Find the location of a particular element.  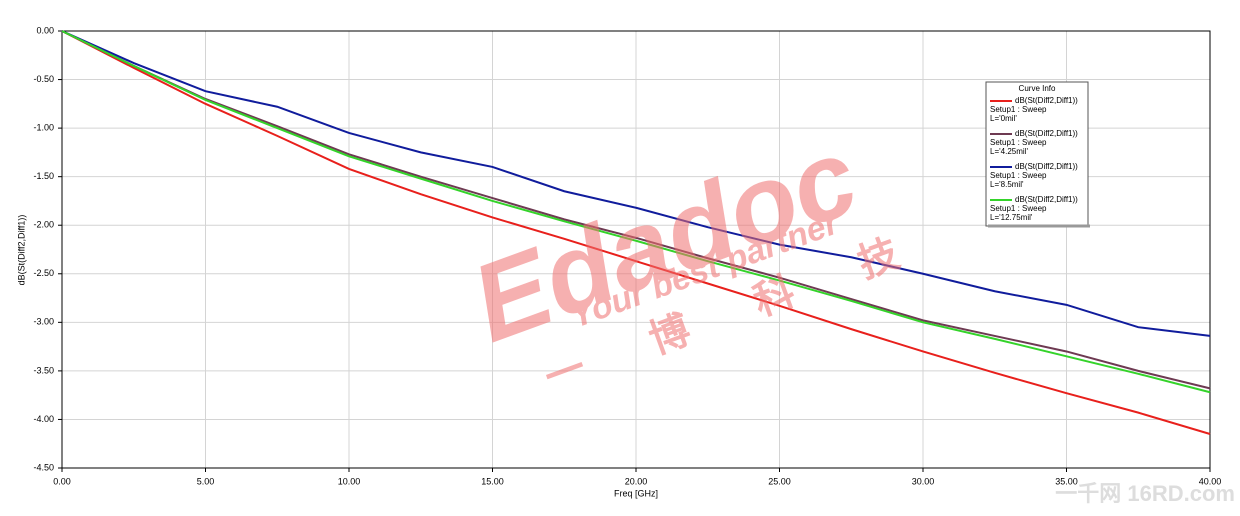

y-tick-label: 0.00 is located at coordinates (45, 30).